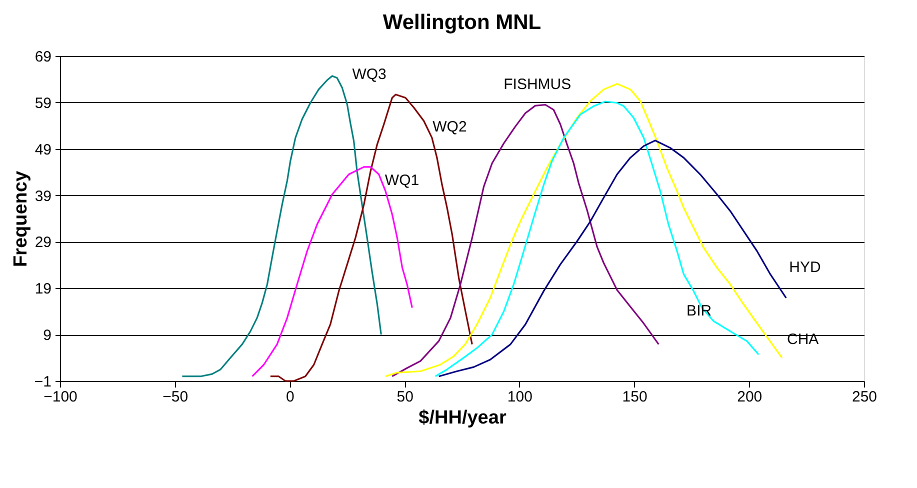  What do you see at coordinates (805, 267) in the screenshot?
I see `series-label: HYD` at bounding box center [805, 267].